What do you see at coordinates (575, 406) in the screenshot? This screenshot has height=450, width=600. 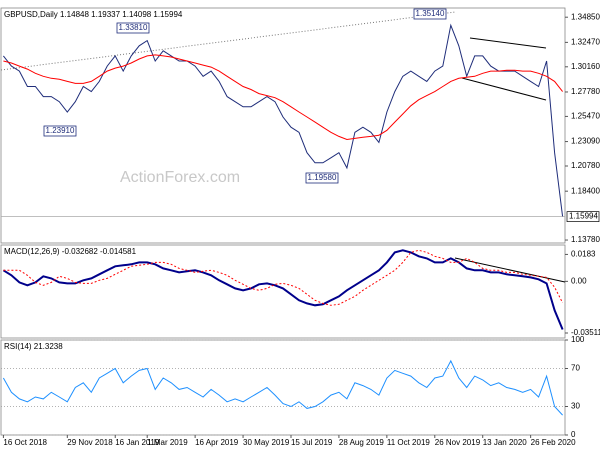 I see `y-tick-label: 30` at bounding box center [575, 406].